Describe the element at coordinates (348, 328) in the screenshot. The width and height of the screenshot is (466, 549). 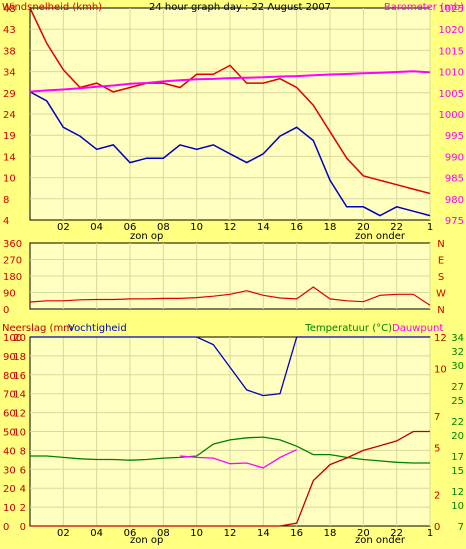
I see `temperature-axis-label: Temperatuur (°C)` at that location.